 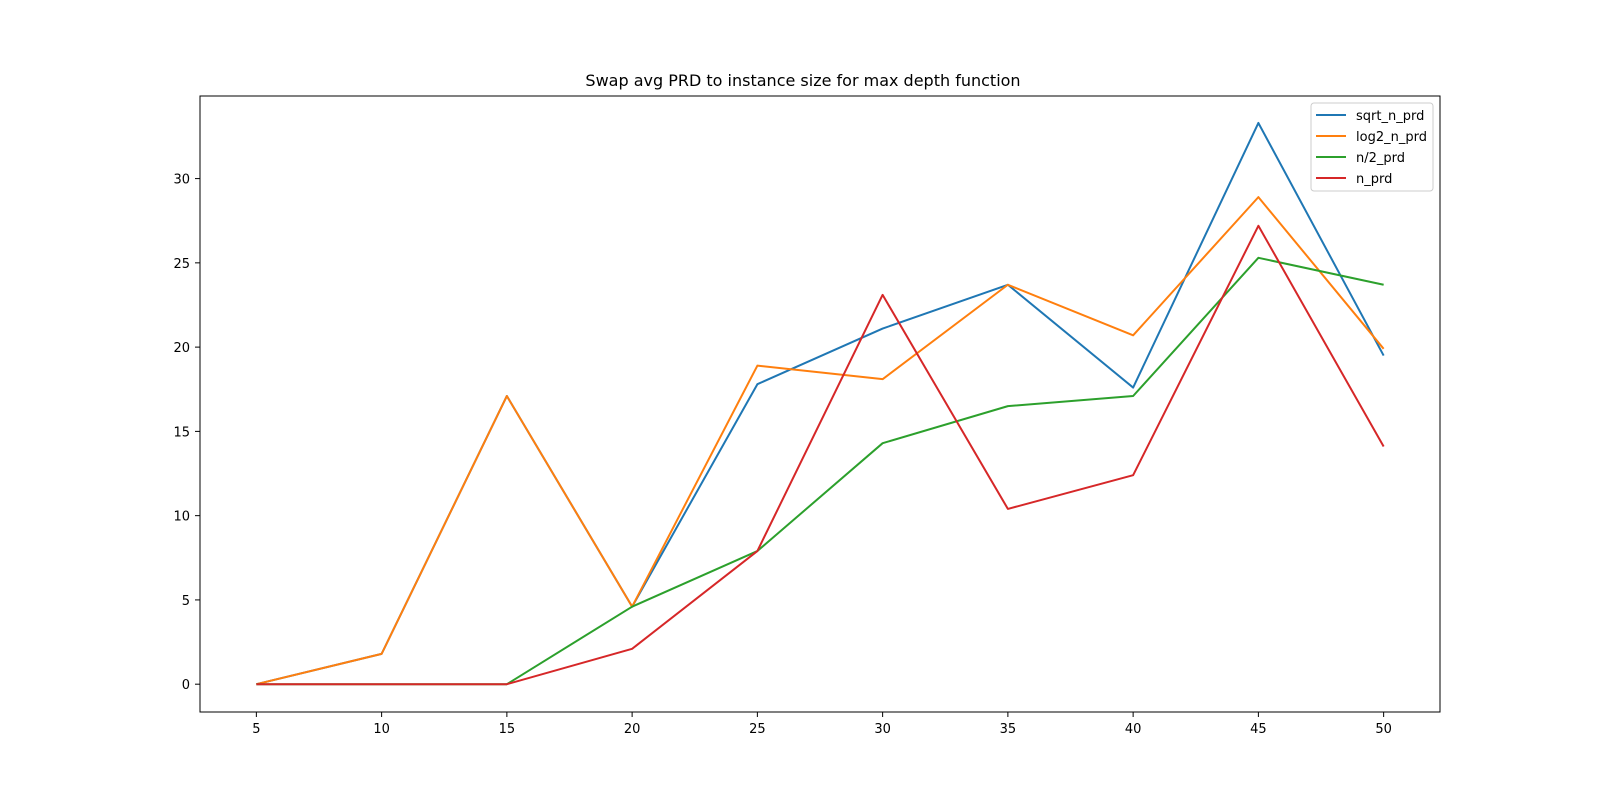 I want to click on legend: sqrt_n_prd log2_n_prd n/2_prd n_prd, so click(x=1372, y=147).